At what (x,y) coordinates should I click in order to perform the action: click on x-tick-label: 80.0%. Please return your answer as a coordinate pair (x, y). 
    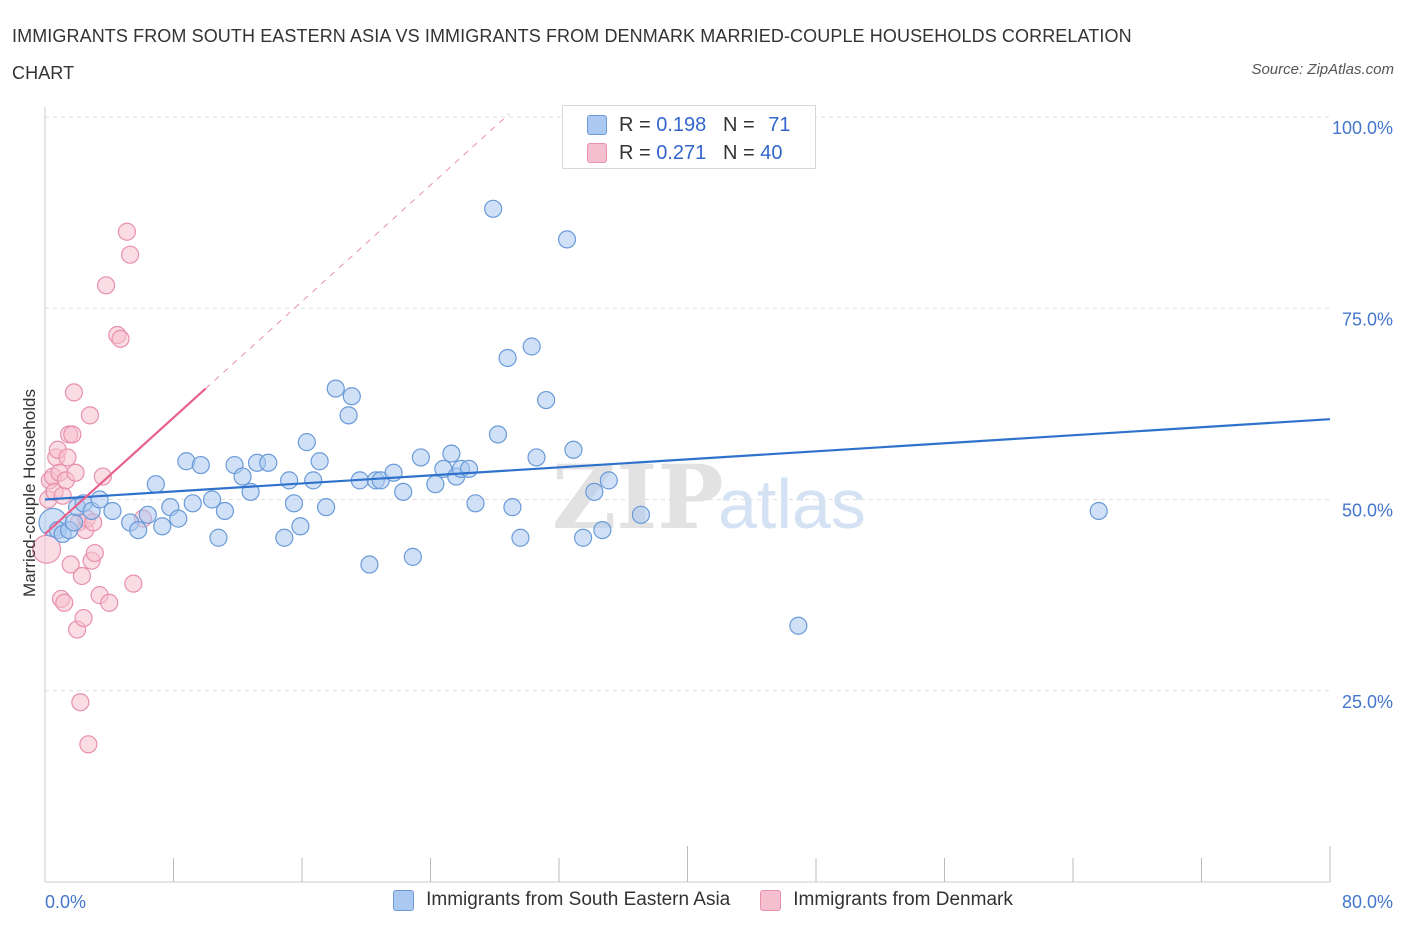
    Looking at the image, I should click on (1367, 902).